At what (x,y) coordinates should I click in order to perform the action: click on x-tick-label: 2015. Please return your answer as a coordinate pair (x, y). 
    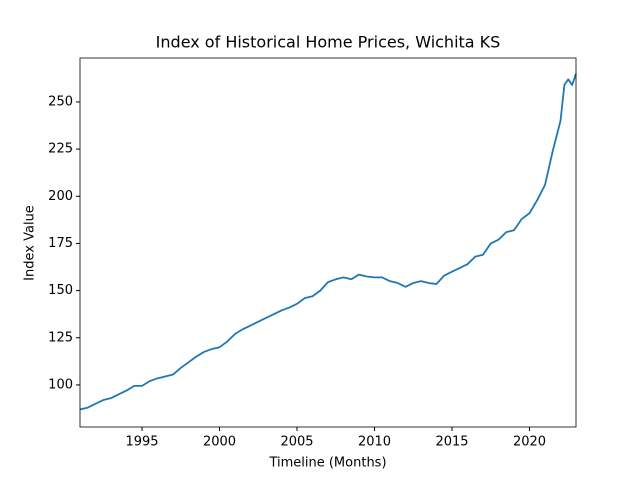
    Looking at the image, I should click on (451, 442).